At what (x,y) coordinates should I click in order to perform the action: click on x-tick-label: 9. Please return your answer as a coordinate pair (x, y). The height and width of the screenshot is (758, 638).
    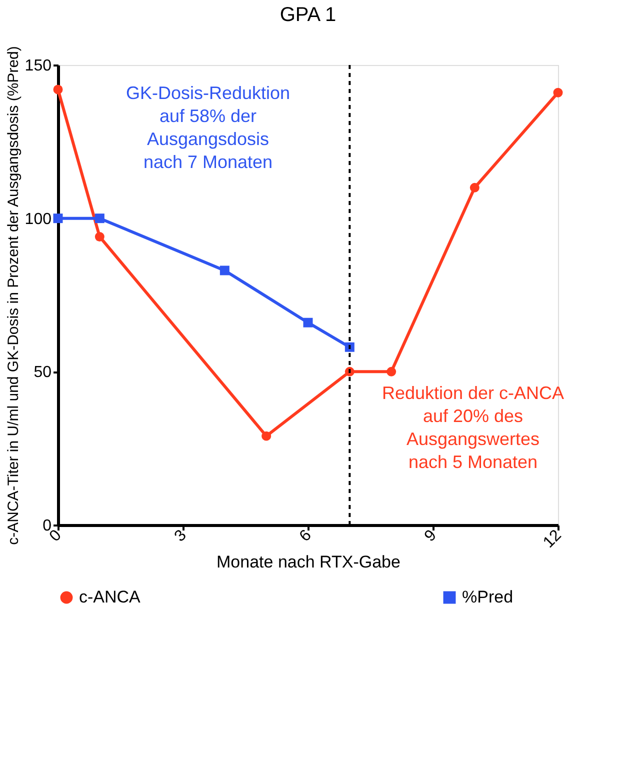
    Looking at the image, I should click on (431, 536).